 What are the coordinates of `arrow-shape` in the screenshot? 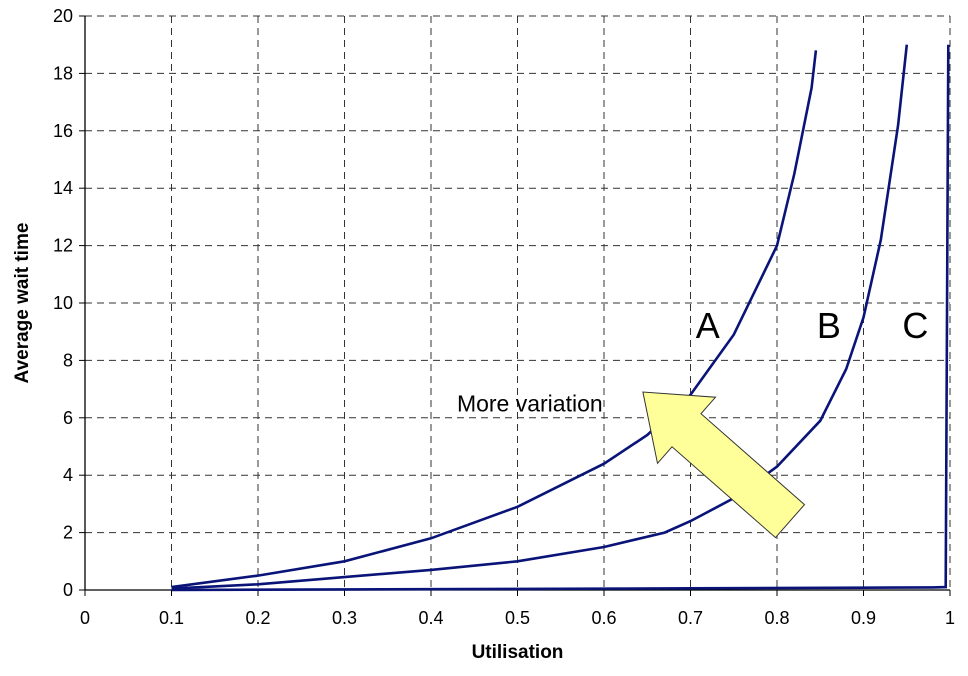 It's located at (724, 465).